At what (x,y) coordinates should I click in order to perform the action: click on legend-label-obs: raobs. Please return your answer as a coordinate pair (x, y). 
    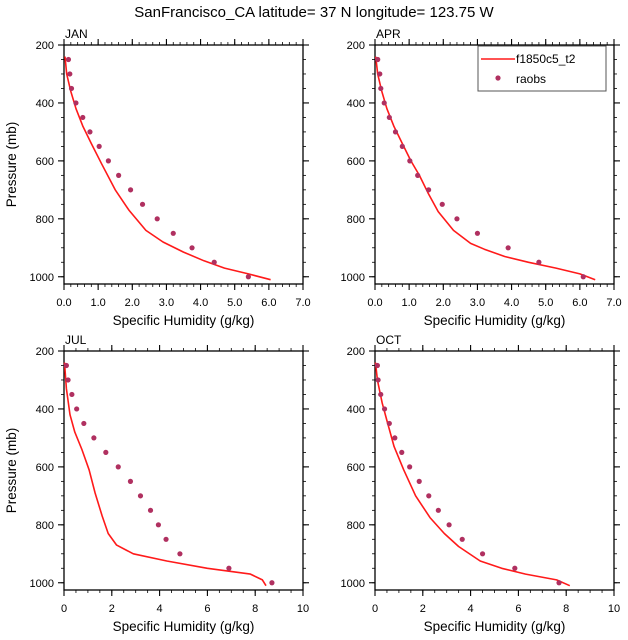
    Looking at the image, I should click on (531, 79).